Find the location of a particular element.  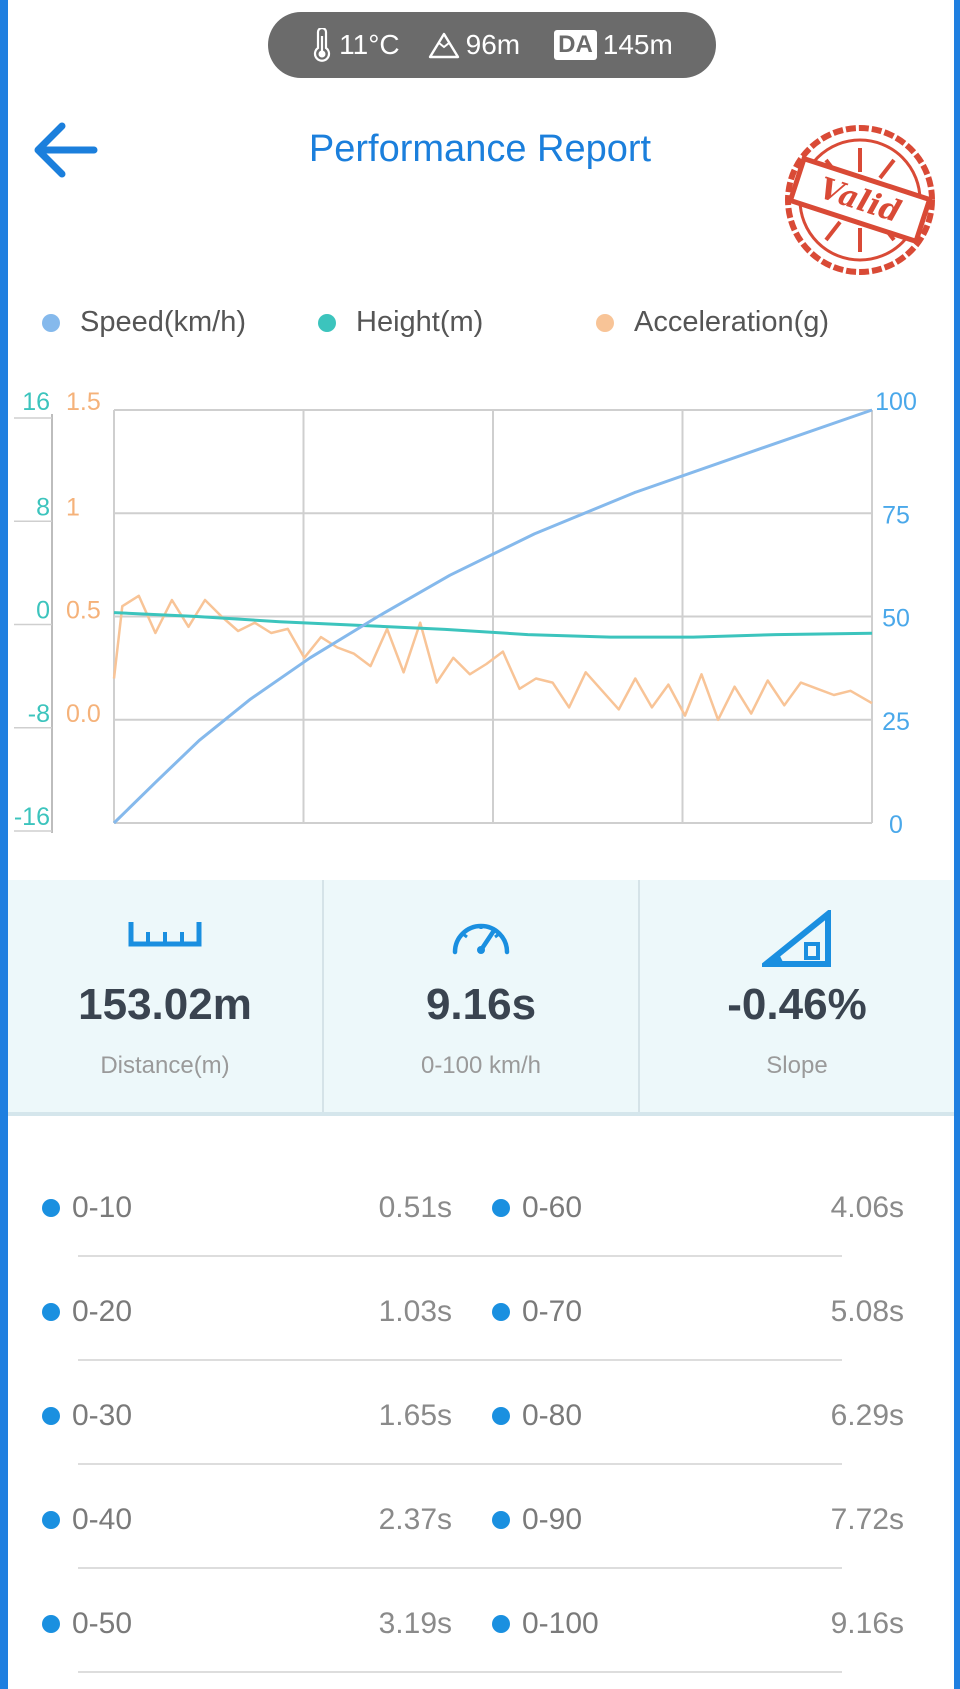

zero-to-hundred-label: 0-100 km/h is located at coordinates (481, 1065).